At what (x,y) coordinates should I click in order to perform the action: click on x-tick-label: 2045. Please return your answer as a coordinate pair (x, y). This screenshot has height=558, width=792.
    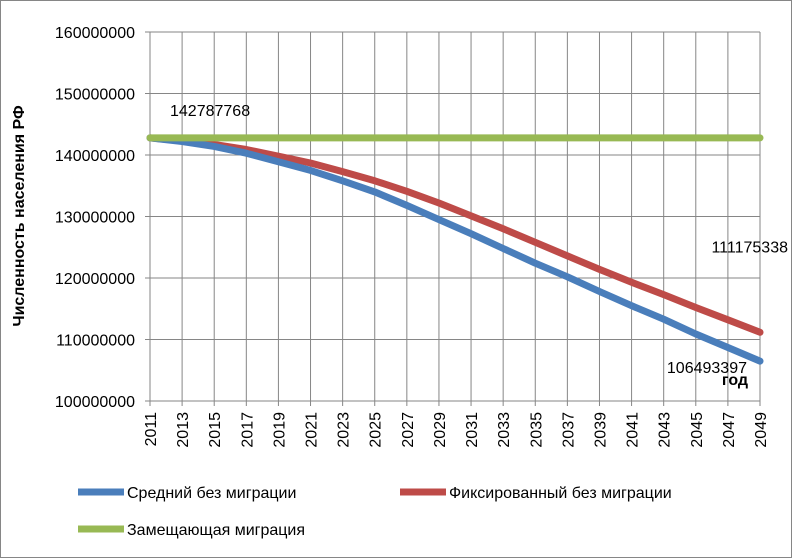
    Looking at the image, I should click on (697, 430).